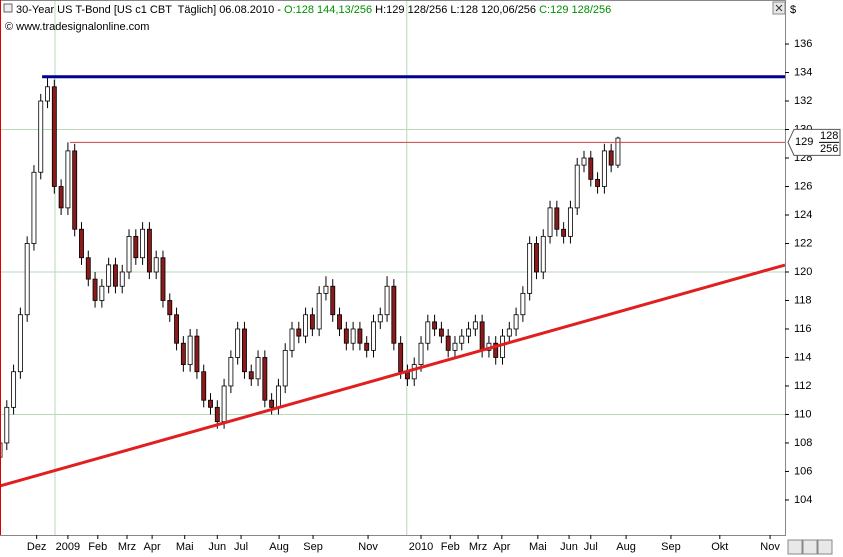 The image size is (843, 557). Describe the element at coordinates (217, 547) in the screenshot. I see `x-tick-label: Jun` at that location.